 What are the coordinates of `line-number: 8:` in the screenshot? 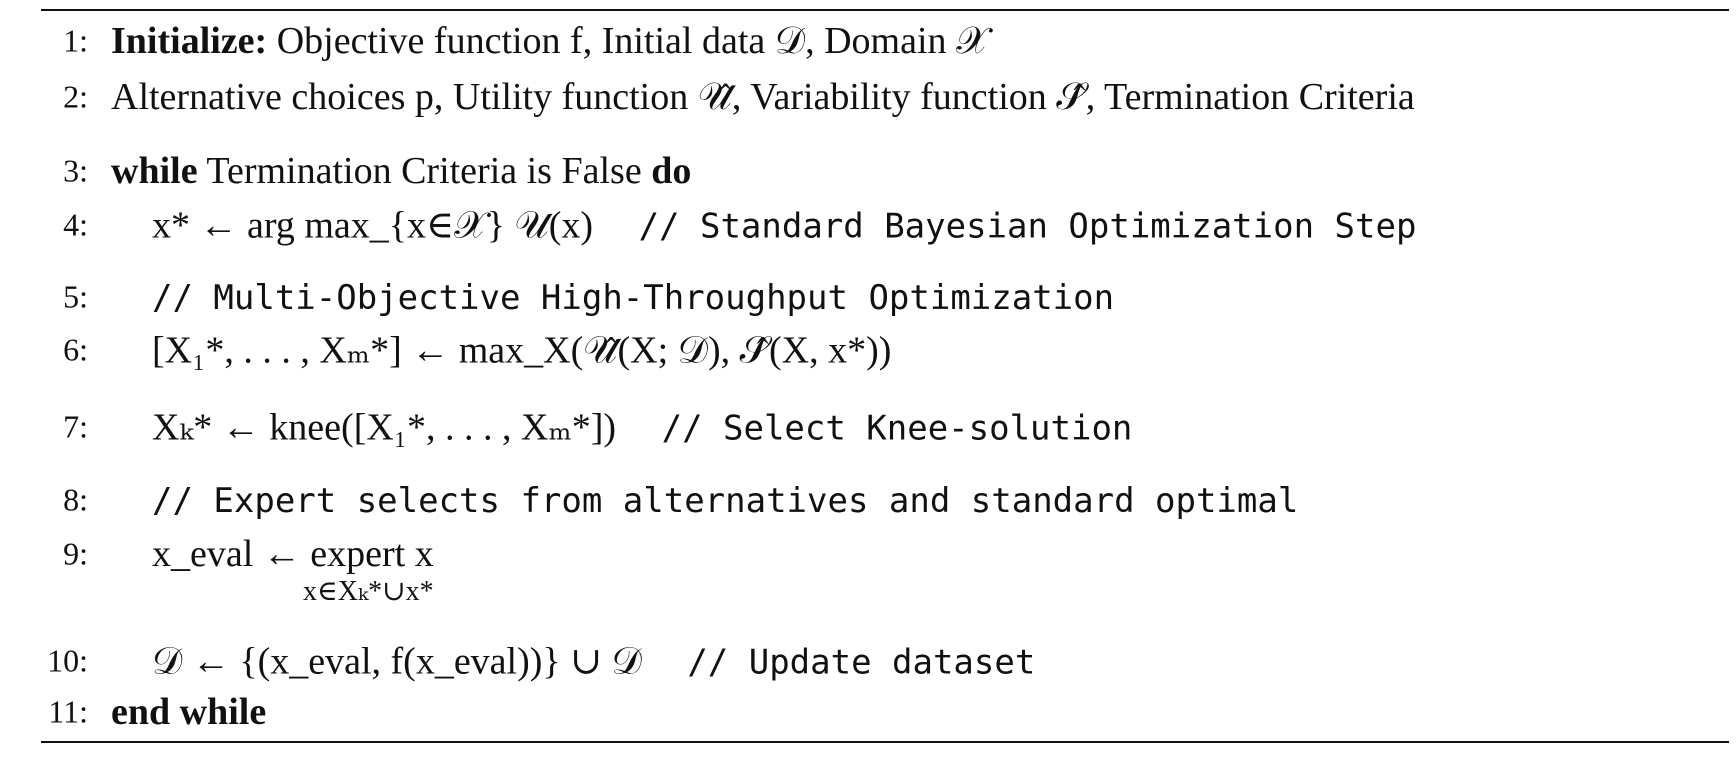 It's located at (75, 499).